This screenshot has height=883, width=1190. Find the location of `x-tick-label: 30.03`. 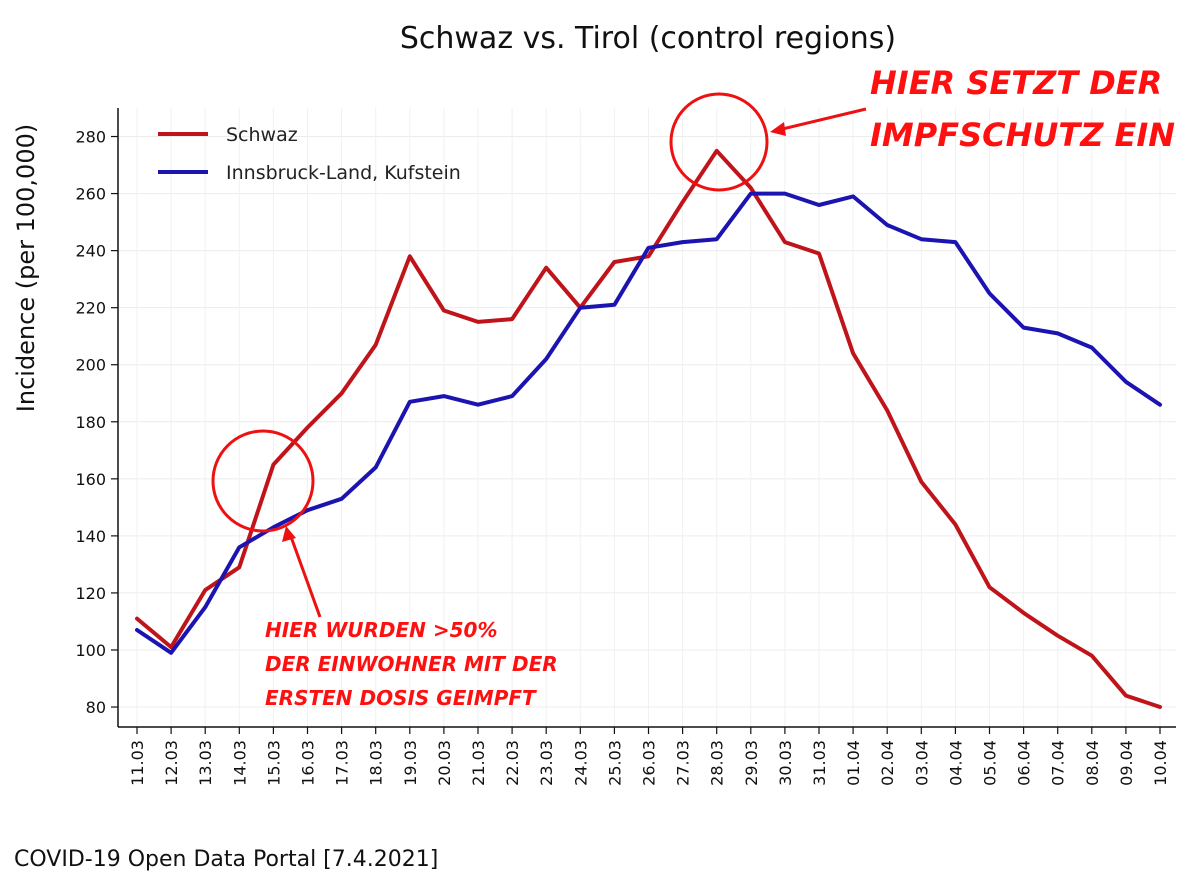

x-tick-label: 30.03 is located at coordinates (785, 763).